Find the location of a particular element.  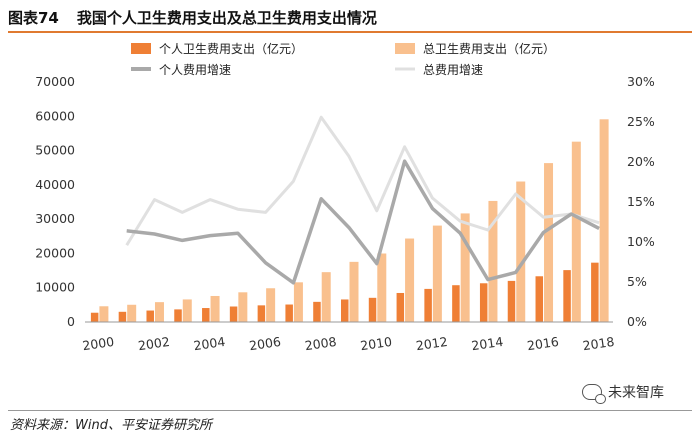

legend-swatch-total-bar is located at coordinates (405, 48).